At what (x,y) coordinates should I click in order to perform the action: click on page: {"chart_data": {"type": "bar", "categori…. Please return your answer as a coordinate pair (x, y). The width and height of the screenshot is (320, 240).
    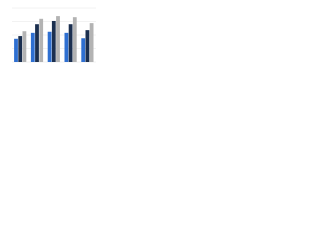
    Looking at the image, I should click on (50, 35).